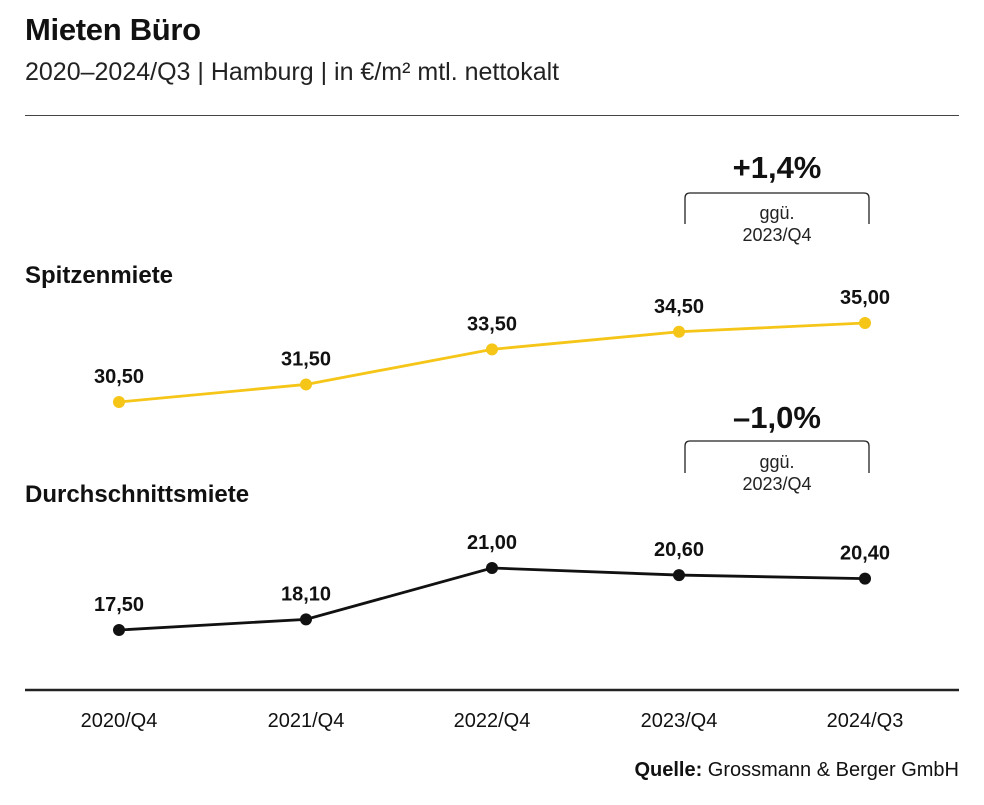 The image size is (984, 805). I want to click on change-durchschnittsmiete: –1,0%, so click(777, 417).